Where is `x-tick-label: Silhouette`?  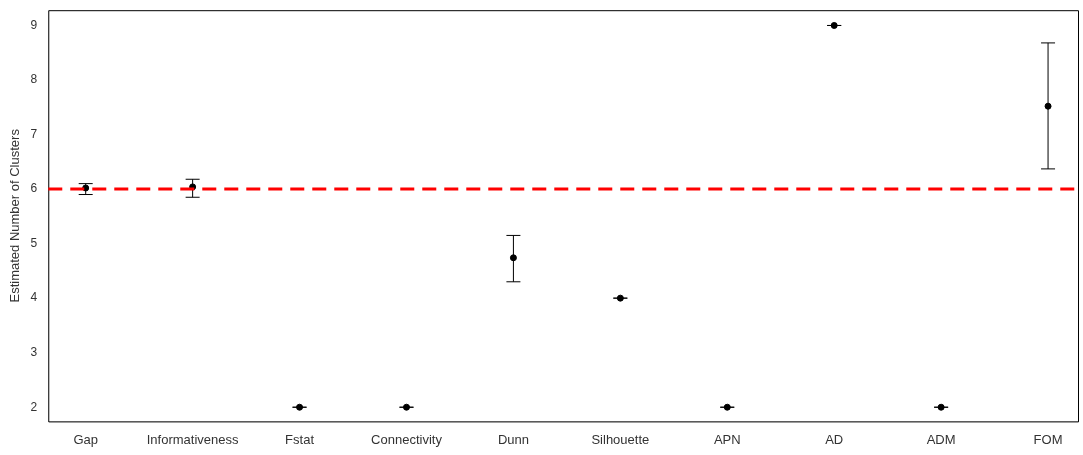
x-tick-label: Silhouette is located at coordinates (620, 439).